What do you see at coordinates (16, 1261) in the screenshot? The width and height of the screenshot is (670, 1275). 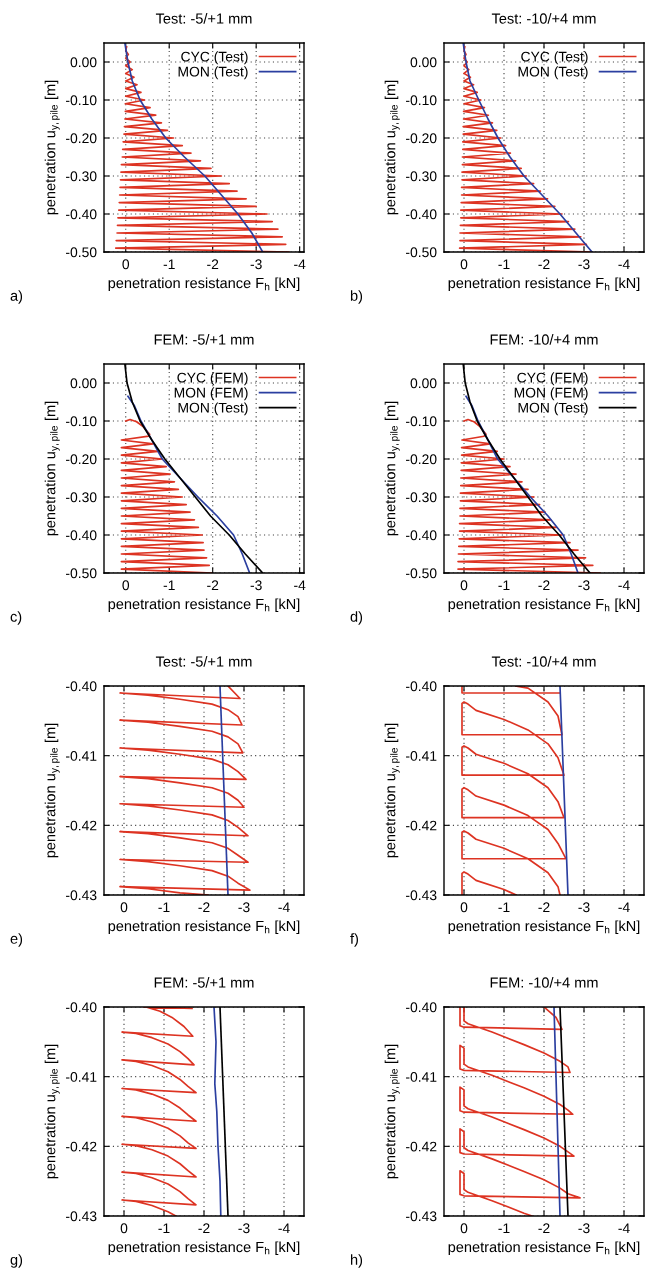 I see `text: g)` at bounding box center [16, 1261].